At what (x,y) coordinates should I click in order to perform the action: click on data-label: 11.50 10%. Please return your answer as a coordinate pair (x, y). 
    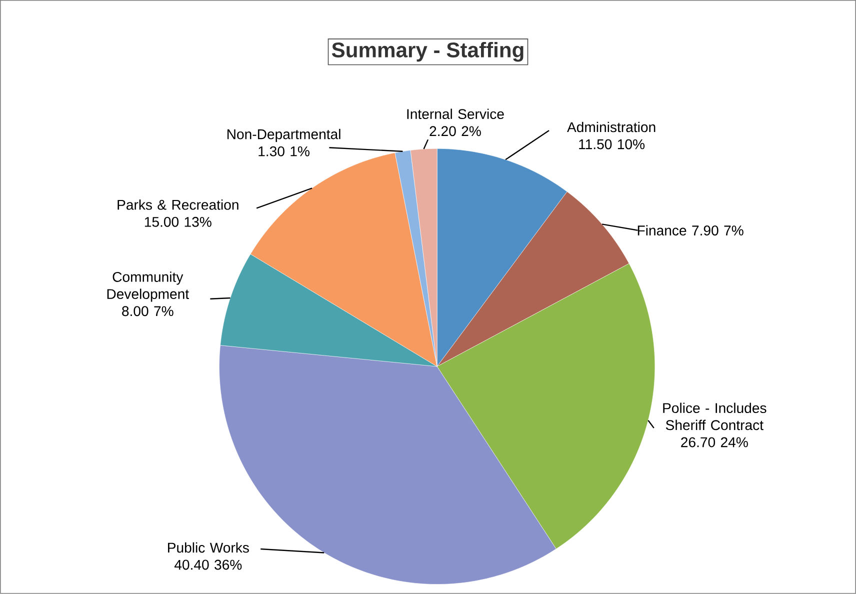
    Looking at the image, I should click on (612, 144).